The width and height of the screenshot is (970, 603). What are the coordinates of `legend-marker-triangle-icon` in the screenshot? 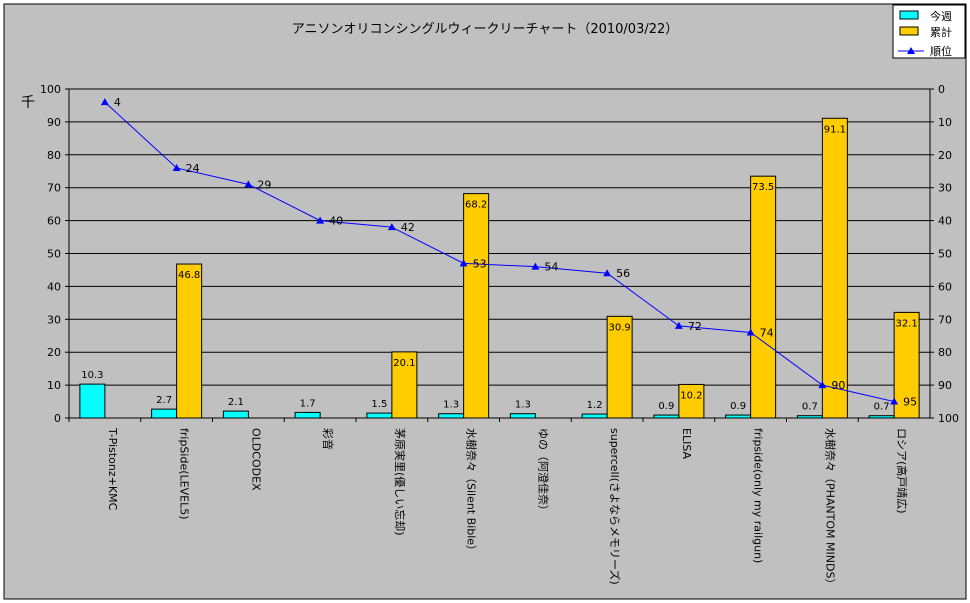 It's located at (911, 50).